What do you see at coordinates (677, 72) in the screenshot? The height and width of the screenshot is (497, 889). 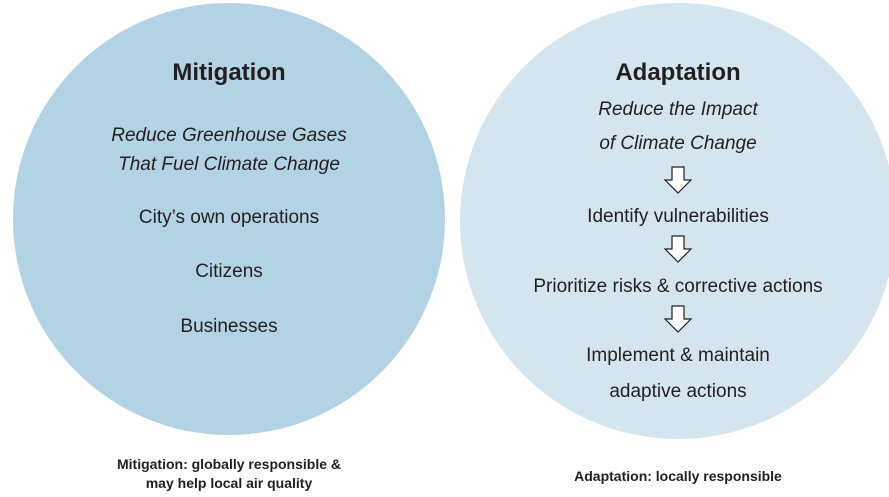 I see `title: Adaptation` at bounding box center [677, 72].